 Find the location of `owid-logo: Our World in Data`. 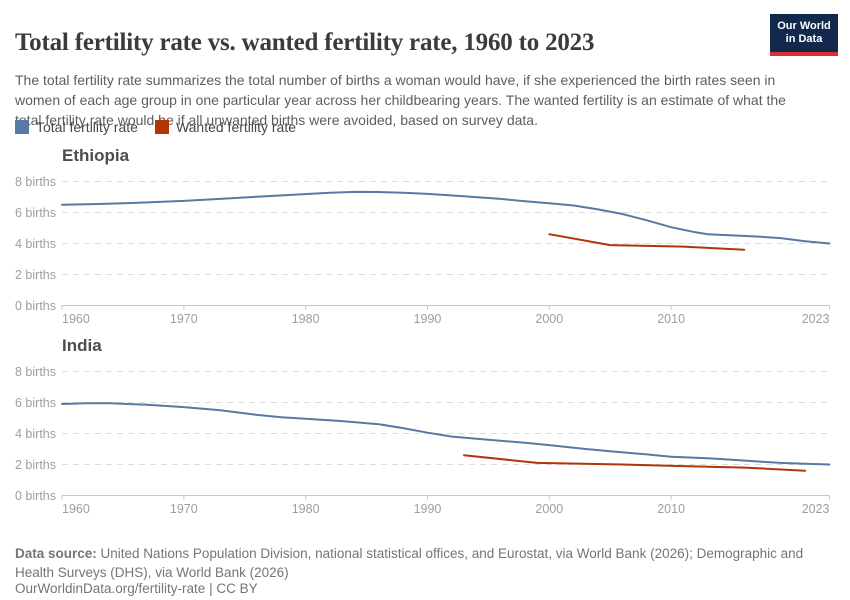

owid-logo: Our World in Data is located at coordinates (804, 35).